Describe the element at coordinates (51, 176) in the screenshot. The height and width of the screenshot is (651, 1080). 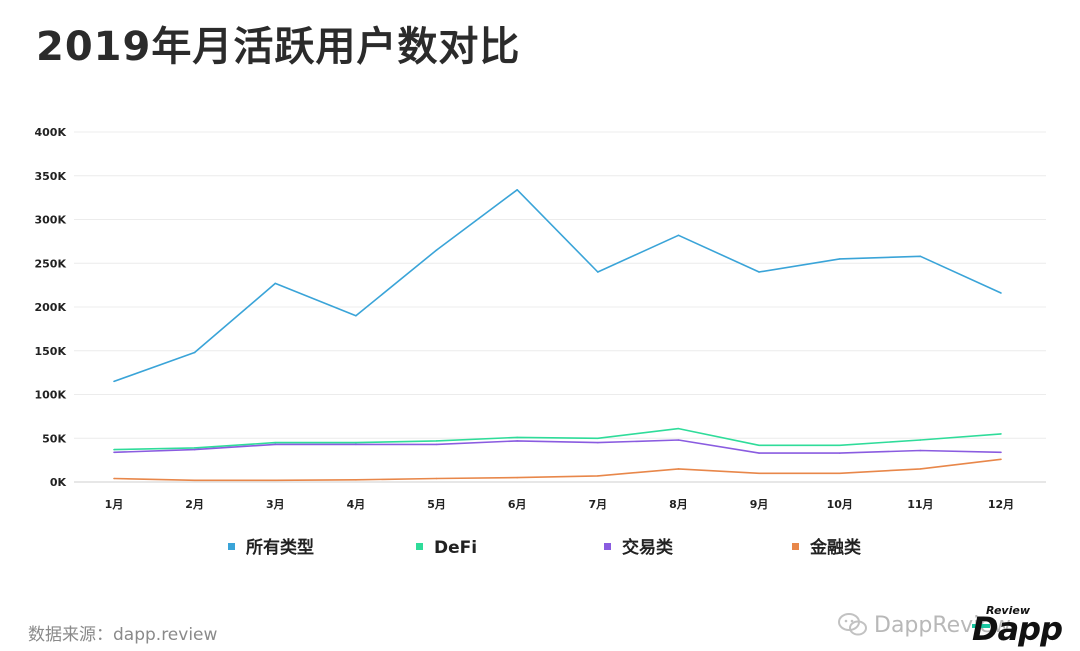
I see `y-tick-label: 350K` at that location.